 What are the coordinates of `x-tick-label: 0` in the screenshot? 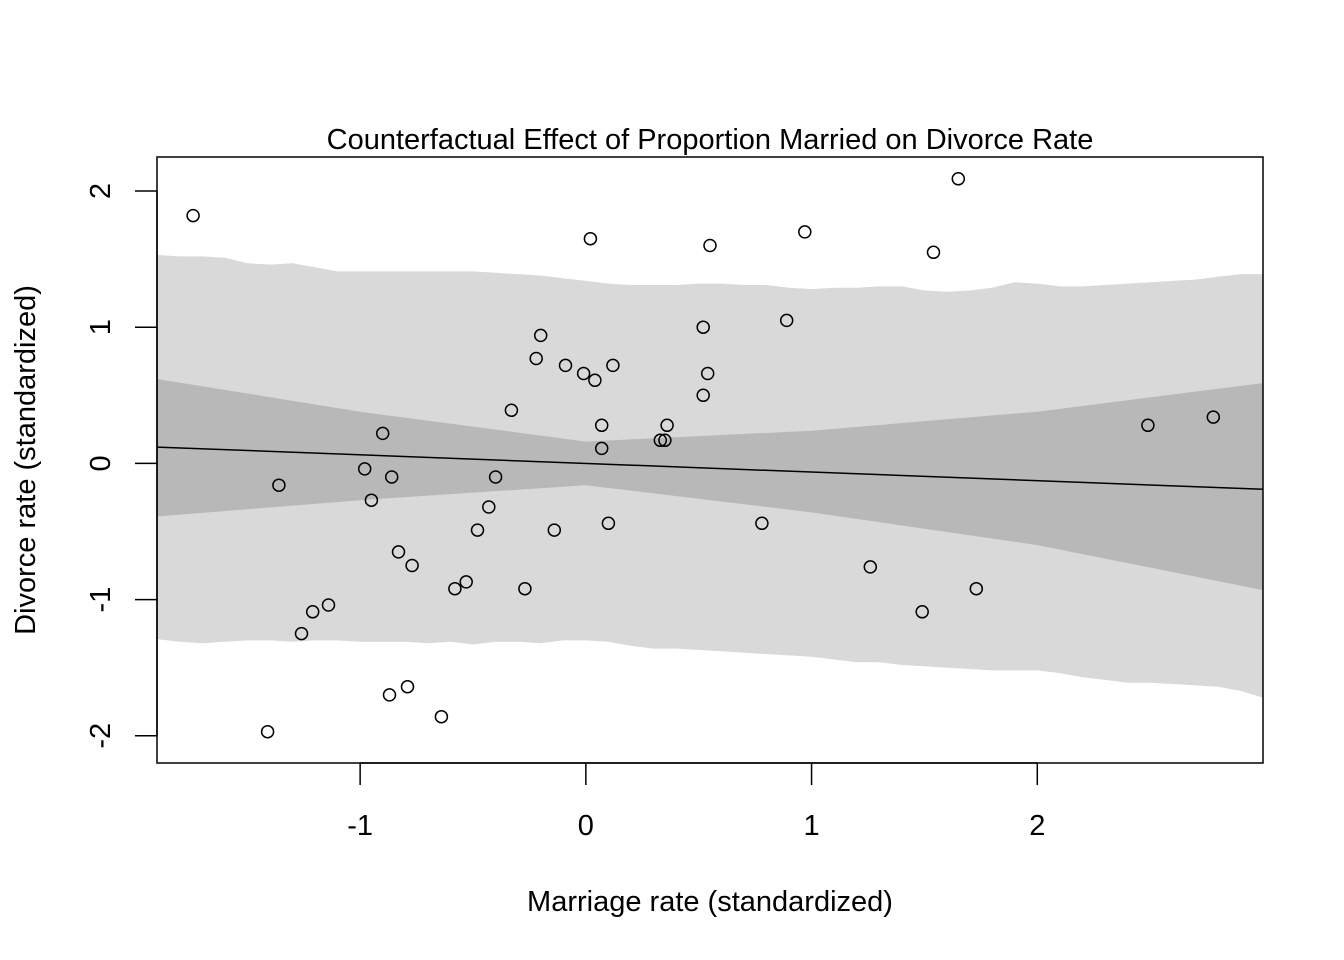 It's located at (586, 826).